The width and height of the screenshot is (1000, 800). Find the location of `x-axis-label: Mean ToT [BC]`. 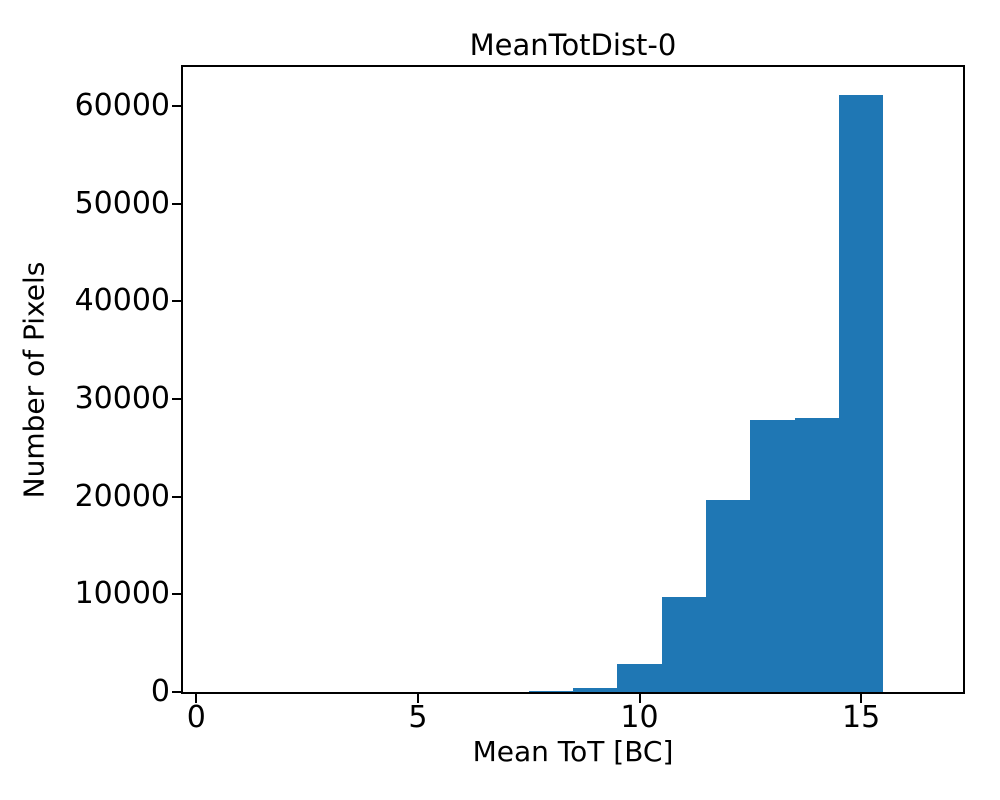

x-axis-label: Mean ToT [BC] is located at coordinates (573, 751).